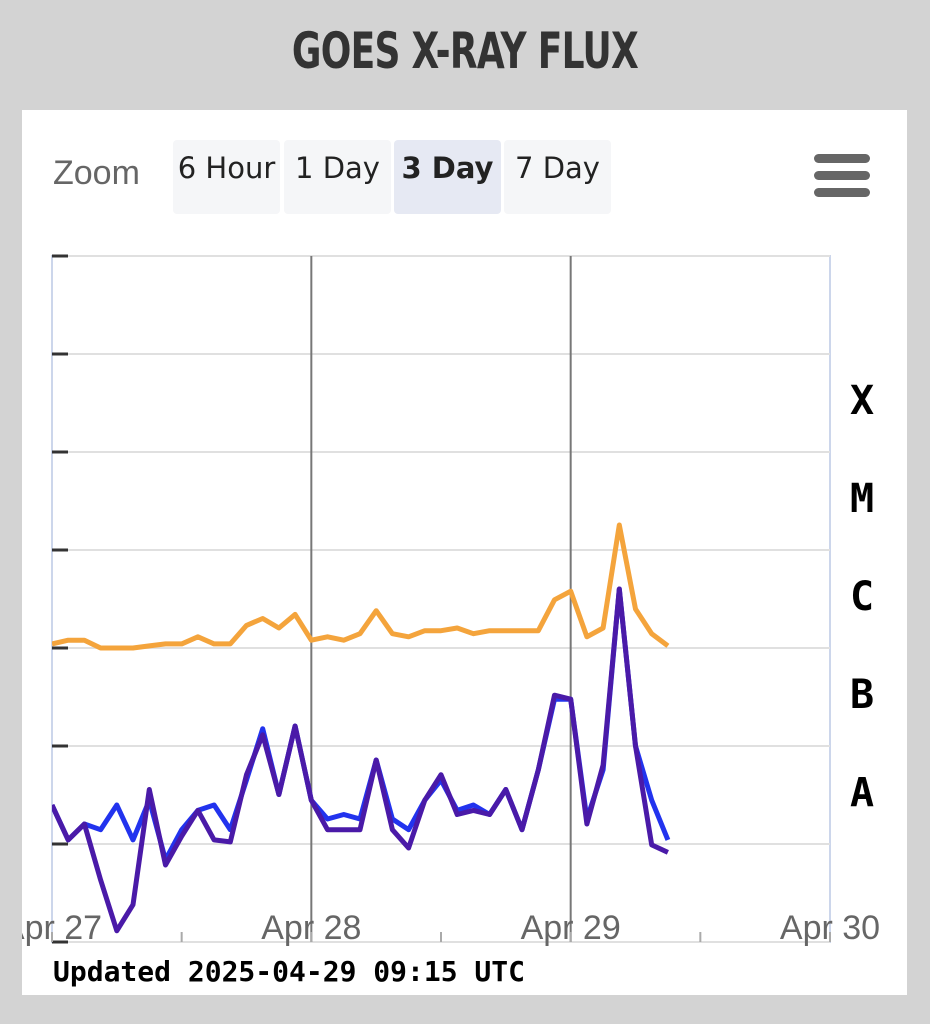  Describe the element at coordinates (571, 928) in the screenshot. I see `x-tick-label: Apr 29` at that location.